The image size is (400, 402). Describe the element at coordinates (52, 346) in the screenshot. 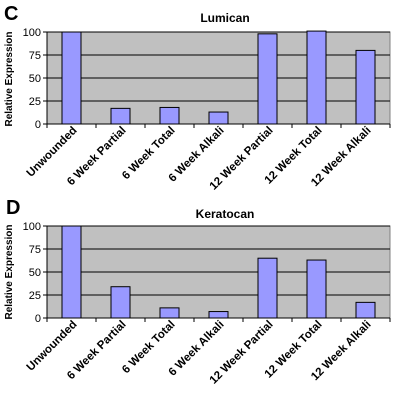

I see `category-label-d-0: Unwounded` at that location.